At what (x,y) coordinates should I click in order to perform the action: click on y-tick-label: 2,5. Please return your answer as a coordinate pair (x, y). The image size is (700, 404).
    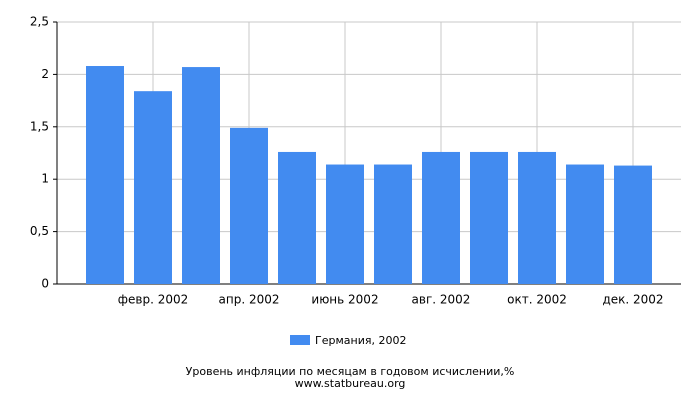
    Looking at the image, I should click on (39, 22).